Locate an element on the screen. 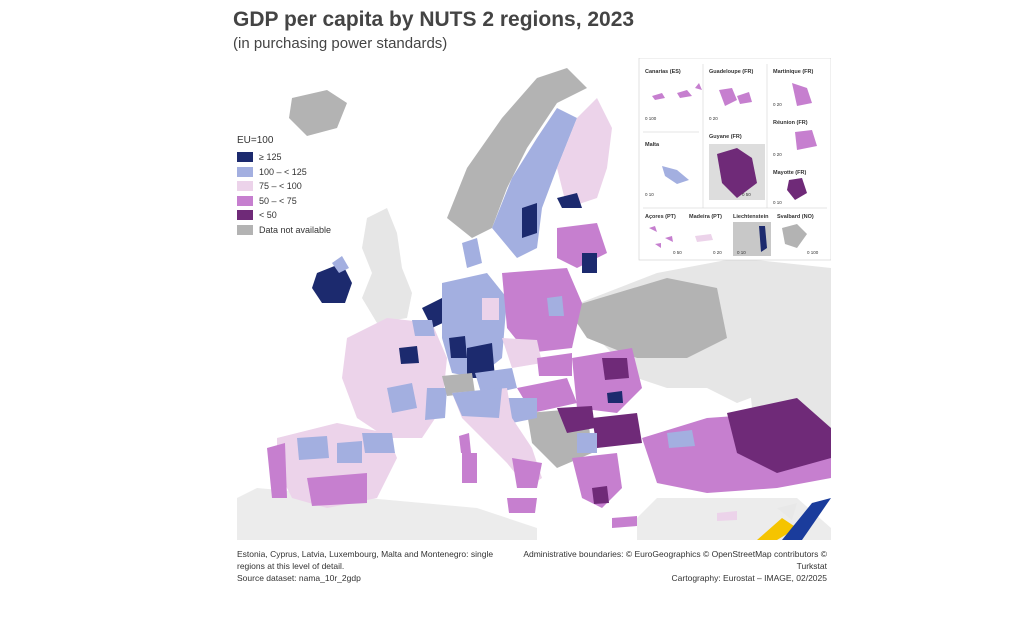 The height and width of the screenshot is (617, 1024). bulgaria is located at coordinates (617, 430).